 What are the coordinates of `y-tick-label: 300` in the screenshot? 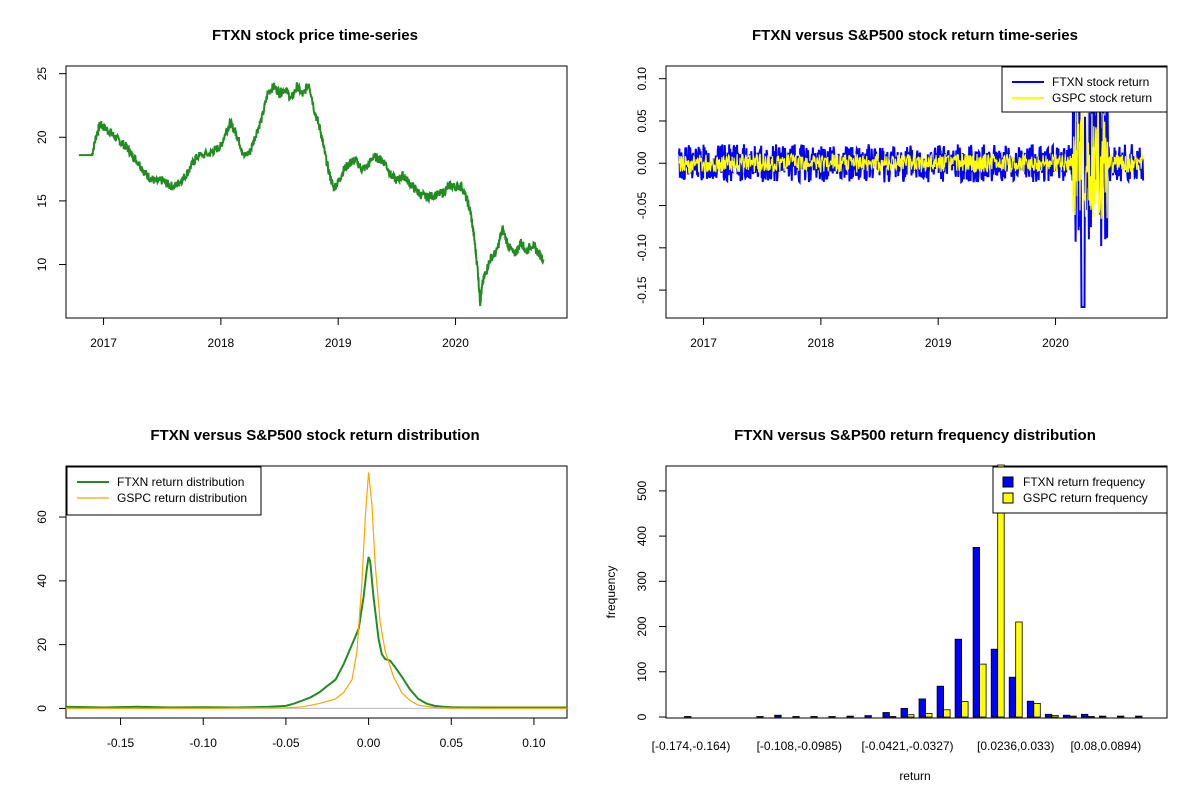 It's located at (642, 581).